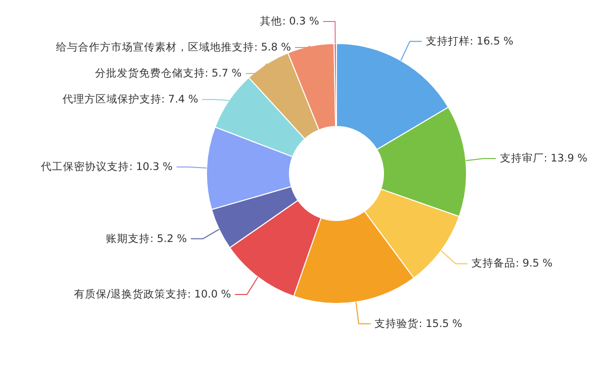  What do you see at coordinates (173, 47) in the screenshot?
I see `slice-label: 给与合作方市场宣传素材，区域地推支持: 5.8 %` at bounding box center [173, 47].